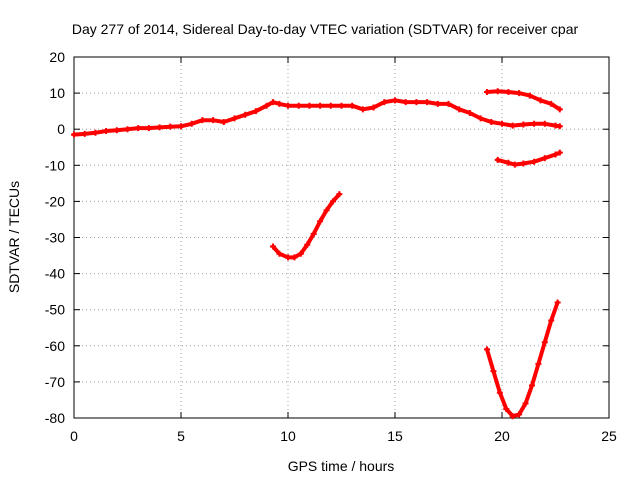  I want to click on y-tick-label: -80, so click(55, 418).